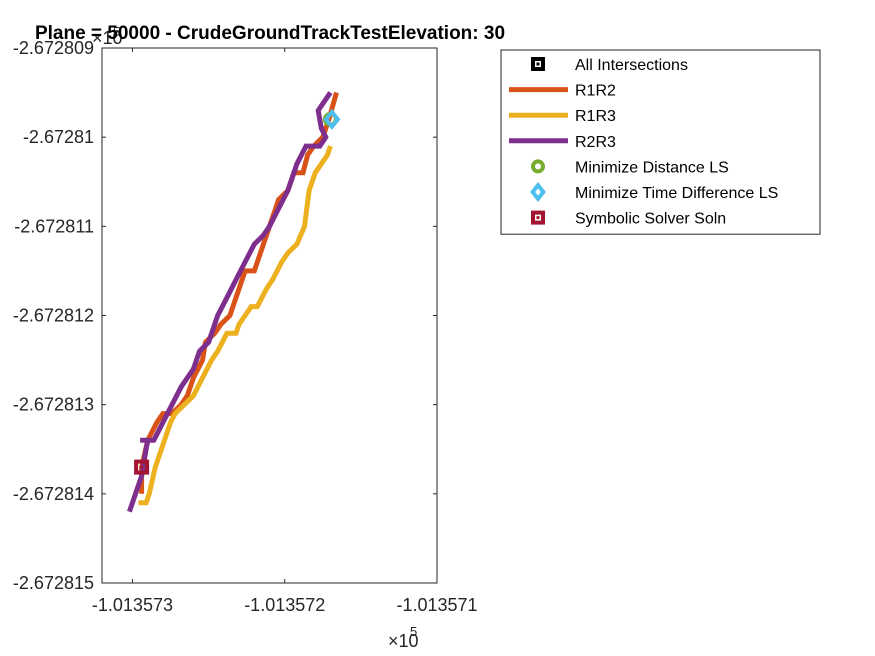 The image size is (875, 656). I want to click on y-exponent-label: ×10, so click(107, 38).